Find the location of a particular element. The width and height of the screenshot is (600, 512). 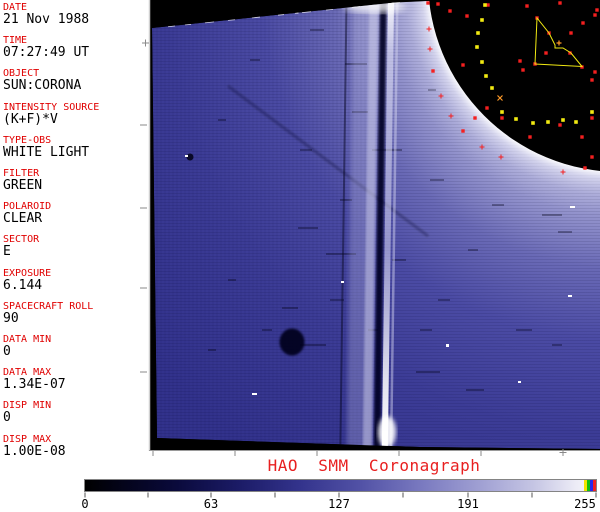

colorbar-tick-label: 127 is located at coordinates (339, 504).